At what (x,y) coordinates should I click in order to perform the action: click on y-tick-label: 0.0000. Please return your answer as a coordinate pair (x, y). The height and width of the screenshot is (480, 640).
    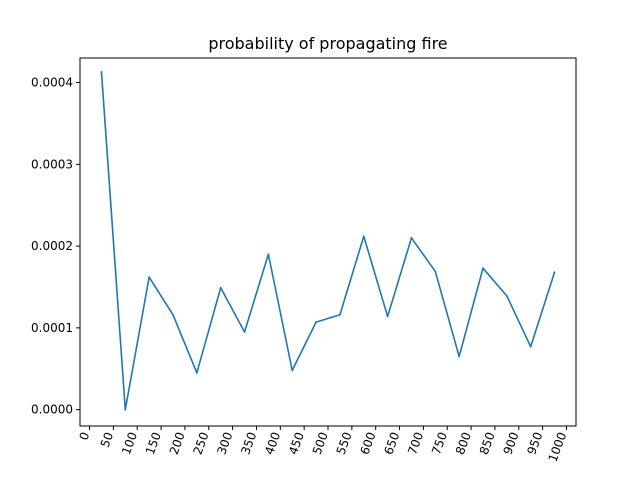
    Looking at the image, I should click on (52, 410).